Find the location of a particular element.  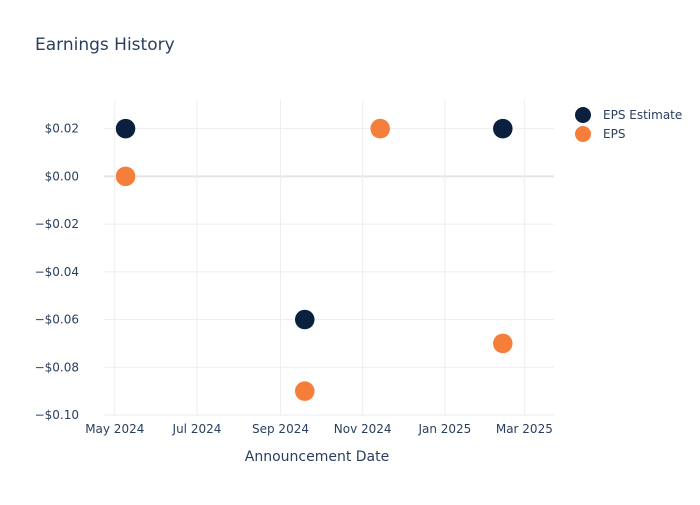

y-tick-label: $0.00 is located at coordinates (62, 176).